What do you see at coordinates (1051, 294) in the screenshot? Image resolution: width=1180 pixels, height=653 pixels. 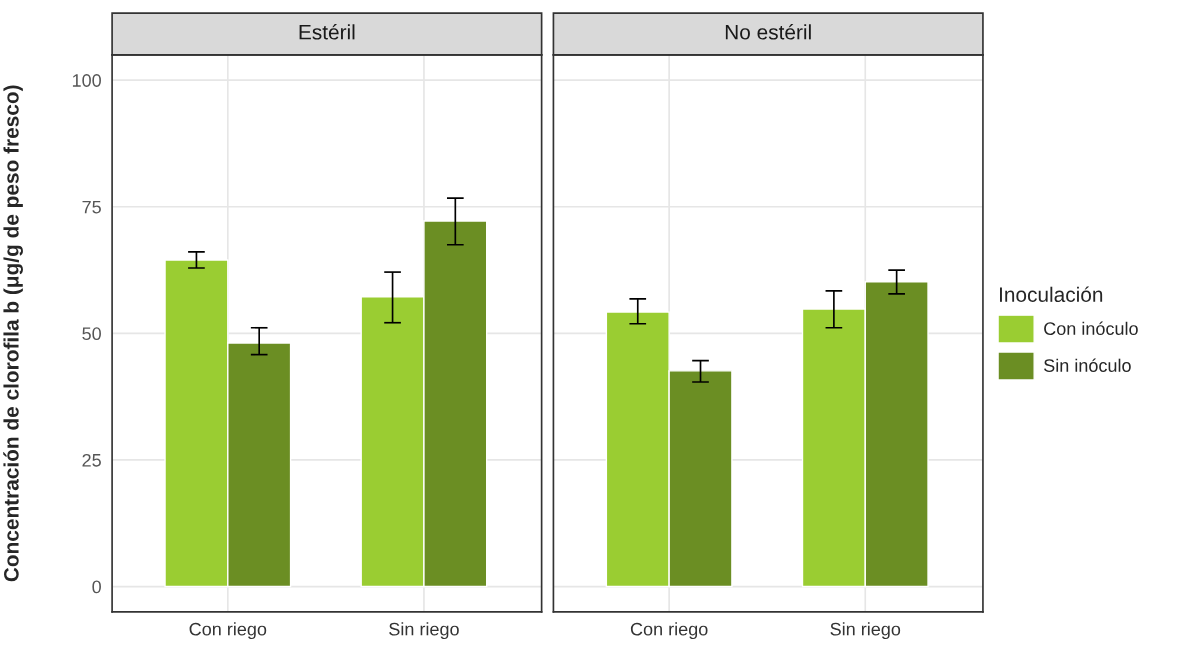 I see `legend-title: Inoculación` at bounding box center [1051, 294].